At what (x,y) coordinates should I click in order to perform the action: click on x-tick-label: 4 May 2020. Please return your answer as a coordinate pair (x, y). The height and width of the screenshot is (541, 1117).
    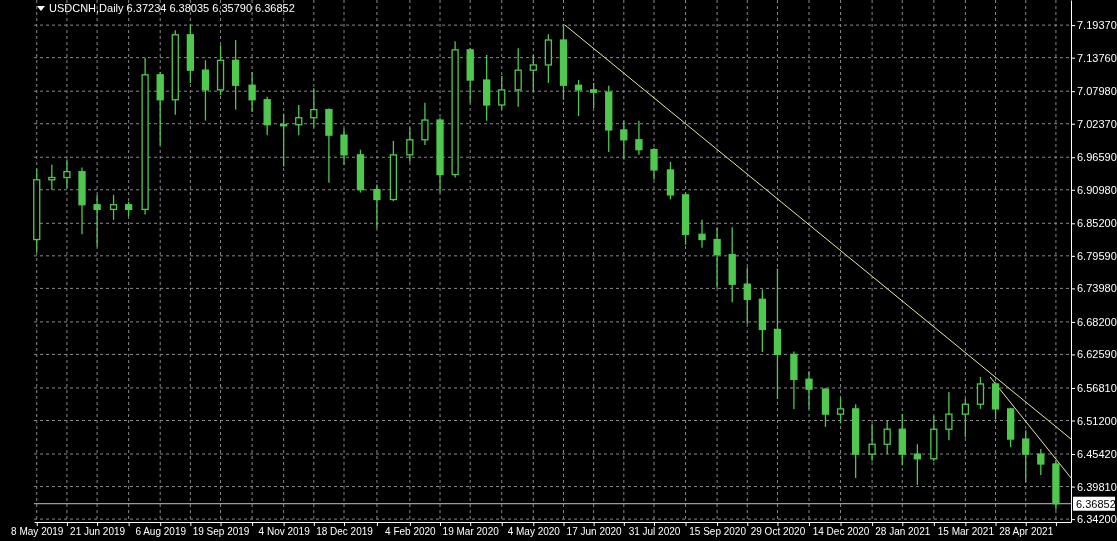
    Looking at the image, I should click on (534, 532).